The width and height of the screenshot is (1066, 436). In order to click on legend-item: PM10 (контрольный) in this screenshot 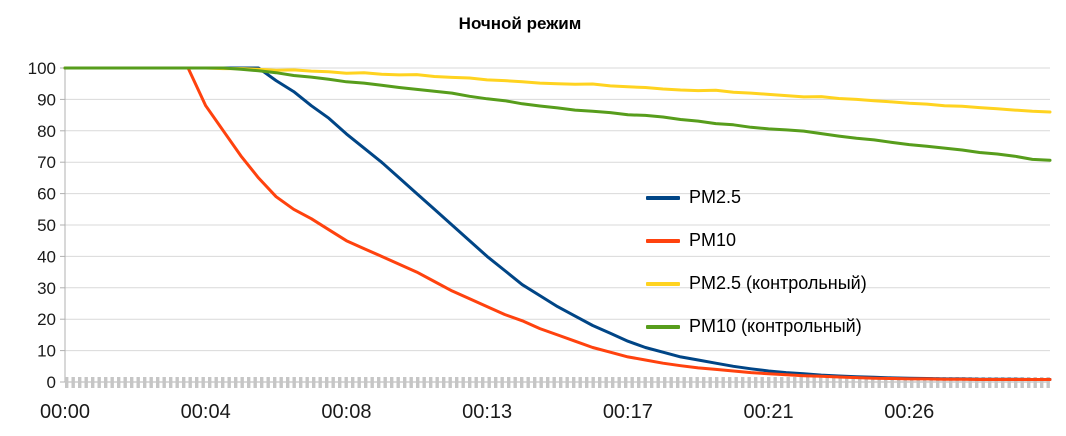, I will do `click(756, 326)`.